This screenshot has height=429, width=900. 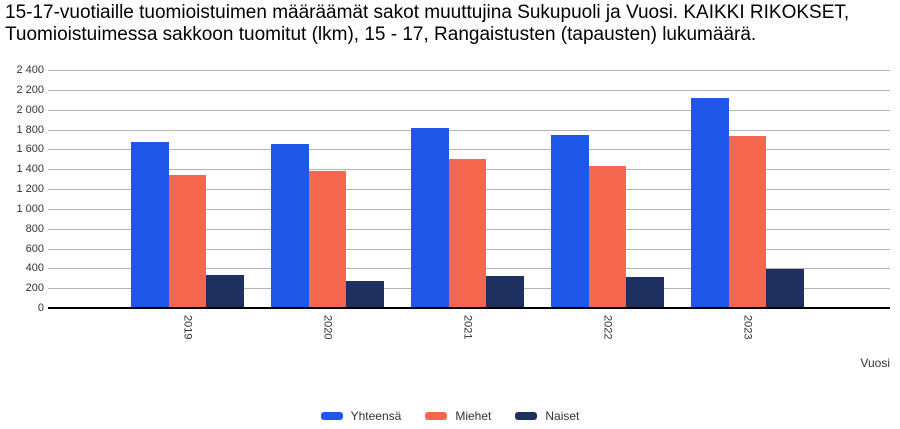 I want to click on y-tick-label: 1 200, so click(x=30, y=189).